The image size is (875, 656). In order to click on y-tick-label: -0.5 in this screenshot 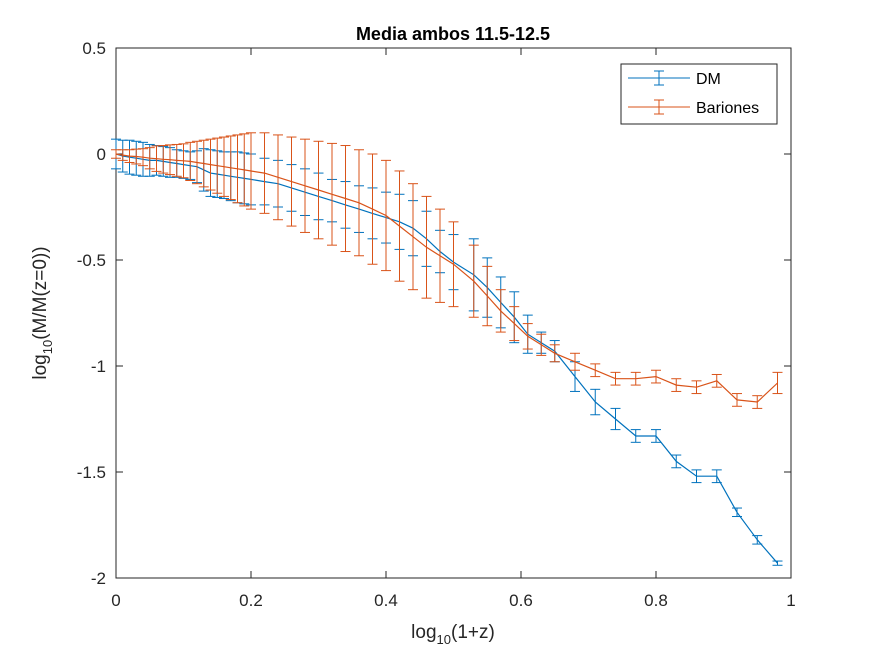, I will do `click(91, 260)`.